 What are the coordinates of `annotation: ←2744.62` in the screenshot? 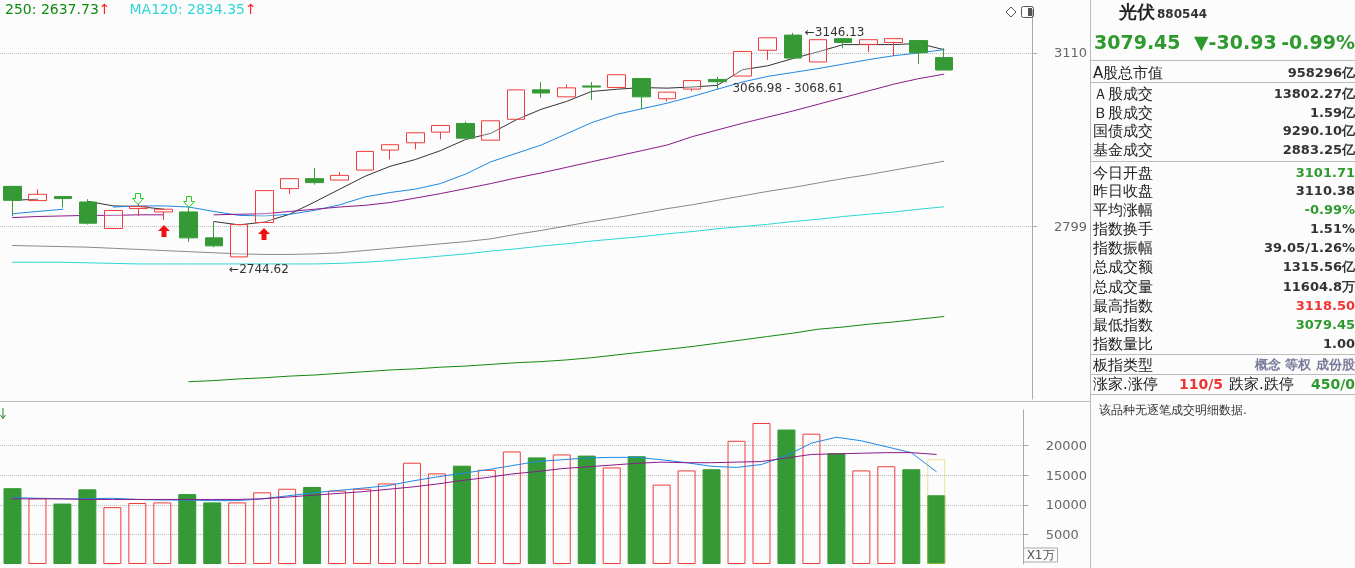 It's located at (259, 268).